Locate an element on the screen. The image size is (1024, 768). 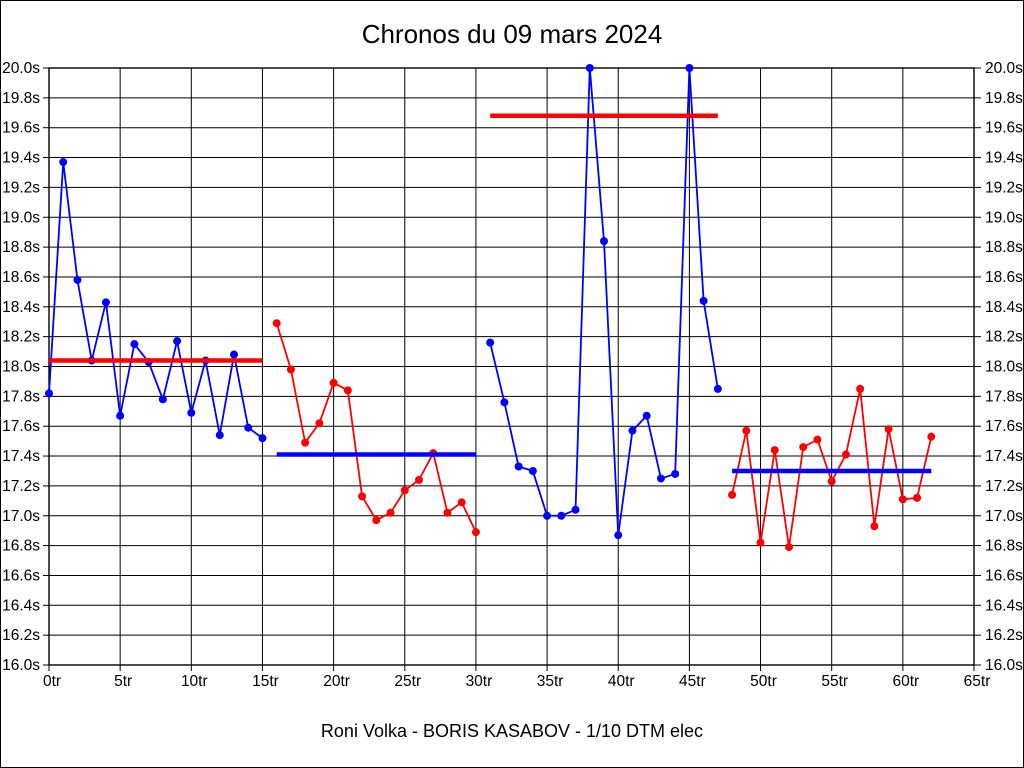
y-axis-label-right: 16.2s is located at coordinates (1004, 635).